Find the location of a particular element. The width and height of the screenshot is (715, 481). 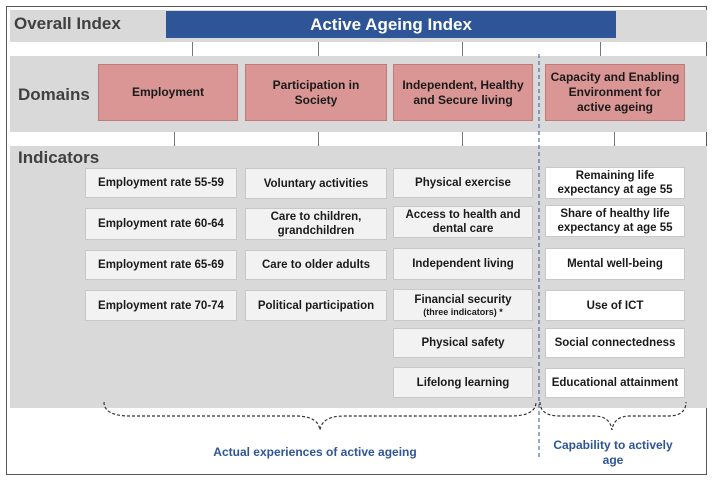

indicator-financial-security: Financial security (three indicators) * is located at coordinates (463, 305).